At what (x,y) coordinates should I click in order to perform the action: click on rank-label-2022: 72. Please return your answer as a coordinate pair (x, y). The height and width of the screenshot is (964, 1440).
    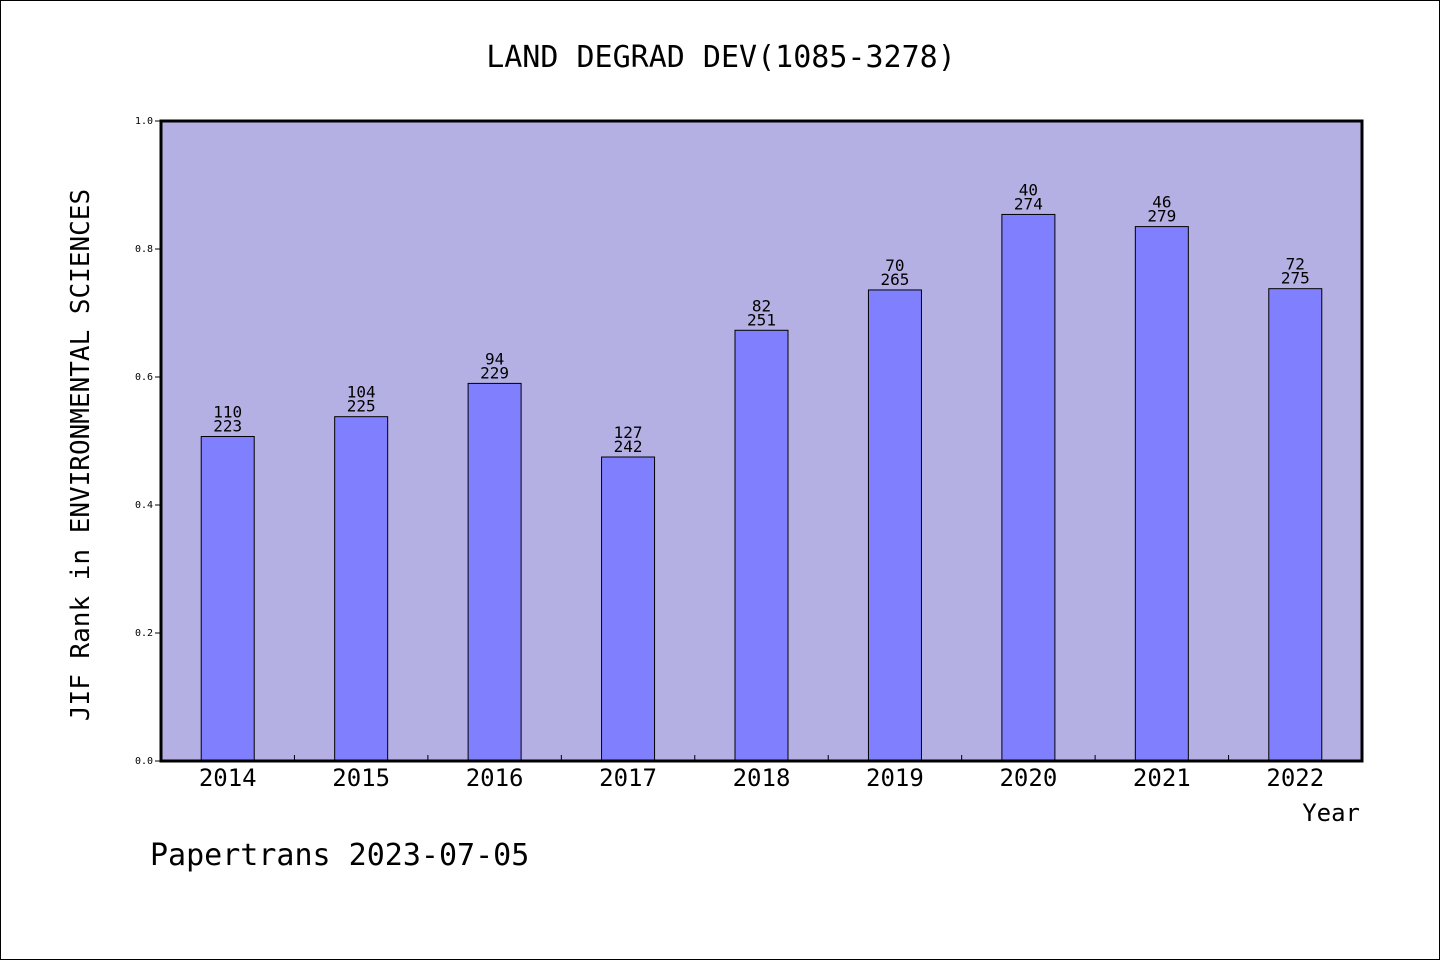
    Looking at the image, I should click on (1295, 264).